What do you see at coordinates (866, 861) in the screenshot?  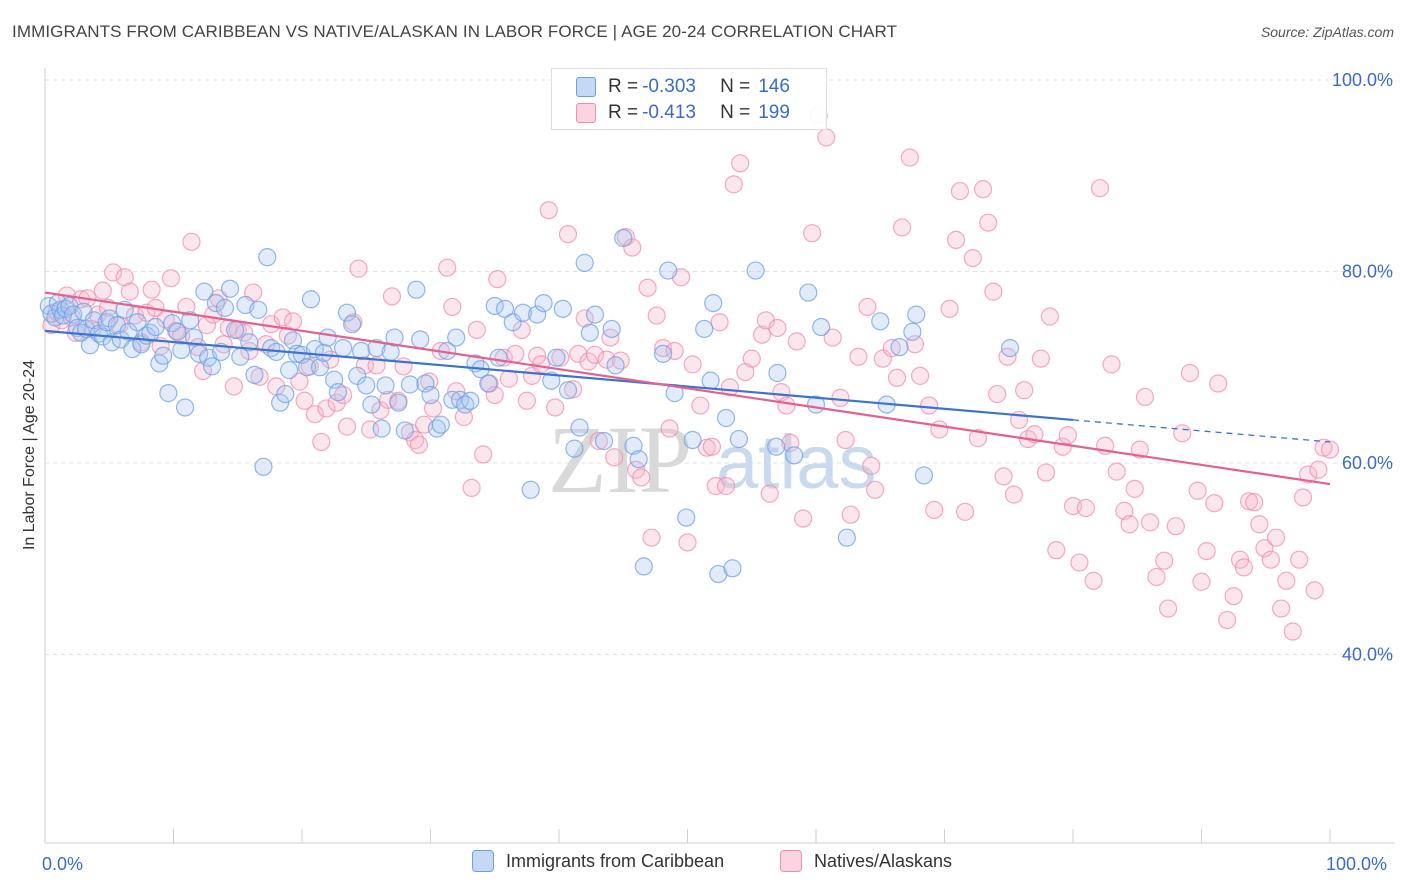 I see `legend-item-natives: Natives/Alaskans` at bounding box center [866, 861].